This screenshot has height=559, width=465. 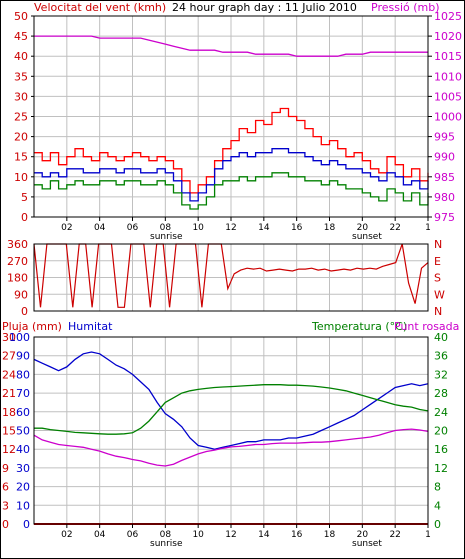 What do you see at coordinates (23, 412) in the screenshot?
I see `humidity-ytick-label: 60` at bounding box center [23, 412].